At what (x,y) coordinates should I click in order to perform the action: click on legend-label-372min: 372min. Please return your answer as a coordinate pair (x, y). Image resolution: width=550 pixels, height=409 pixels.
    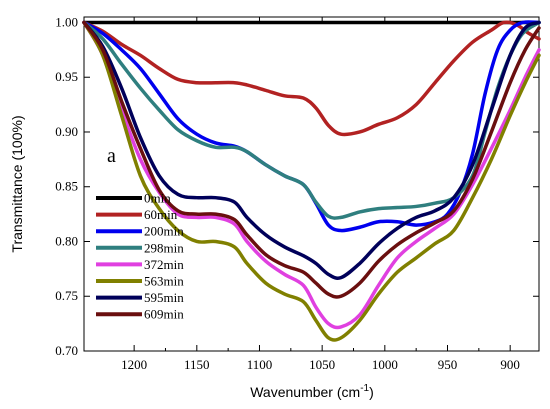
    Looking at the image, I should click on (164, 264).